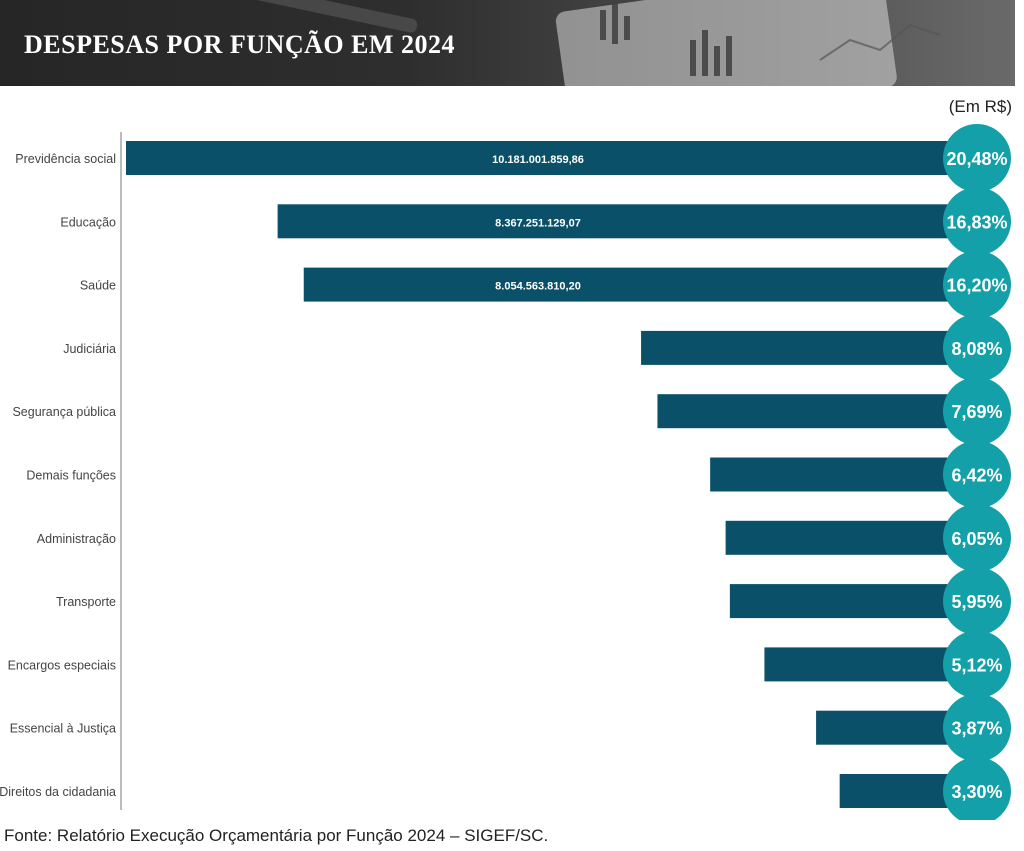 This screenshot has height=851, width=1024. I want to click on bar-group: Segurança pública 3.822.936.723,22 7,69%, so click(511, 411).